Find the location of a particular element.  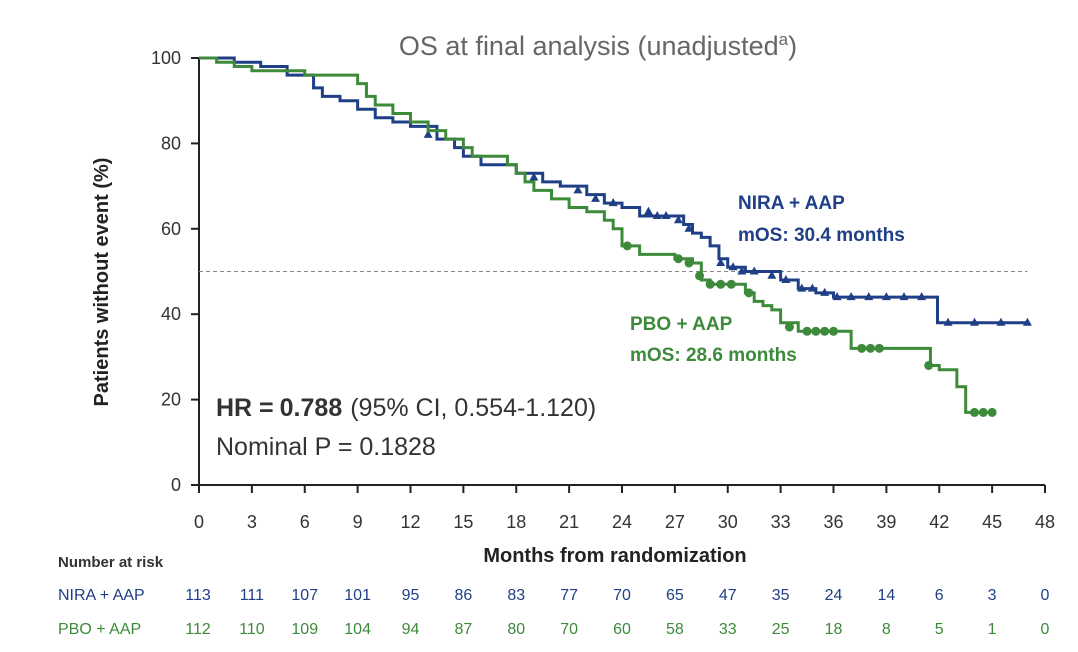

legend-pbo-name: PBO + AAP is located at coordinates (681, 324).